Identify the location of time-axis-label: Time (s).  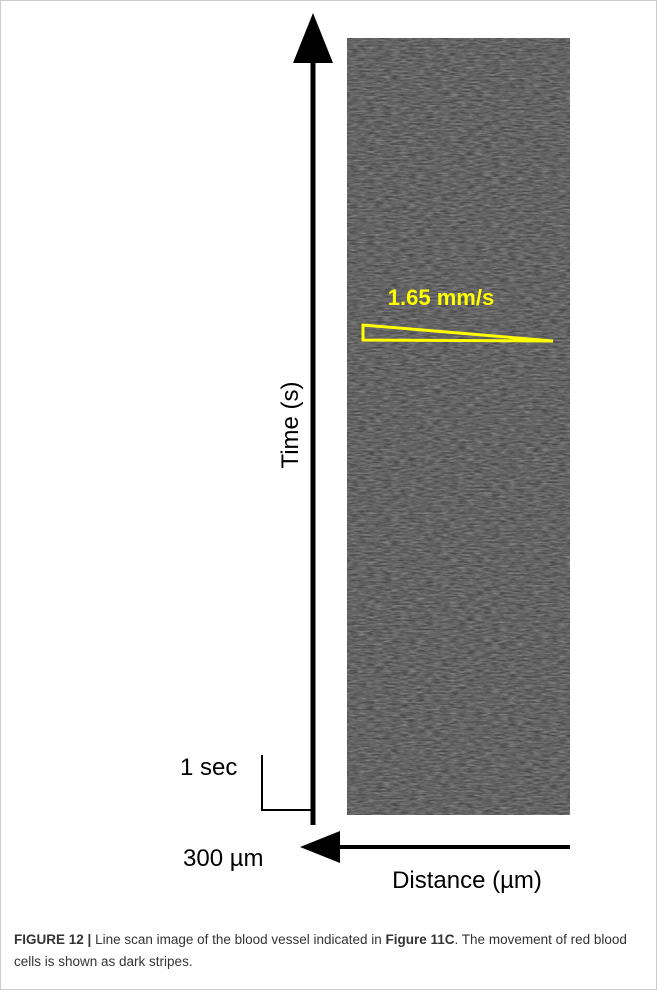
(290, 424).